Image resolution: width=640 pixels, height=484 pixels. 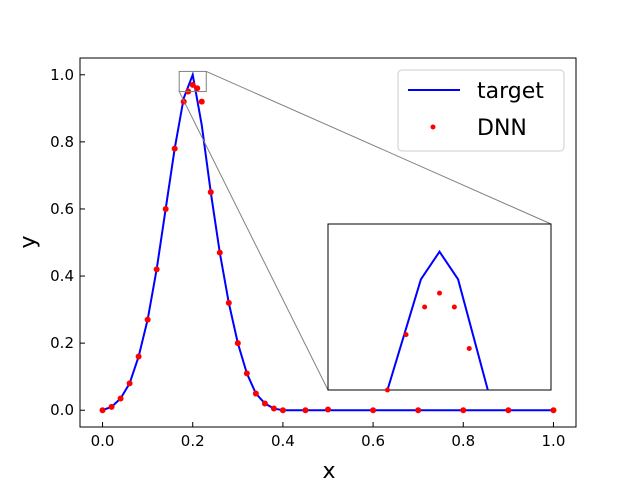 What do you see at coordinates (28, 241) in the screenshot?
I see `y-axis-label: y` at bounding box center [28, 241].